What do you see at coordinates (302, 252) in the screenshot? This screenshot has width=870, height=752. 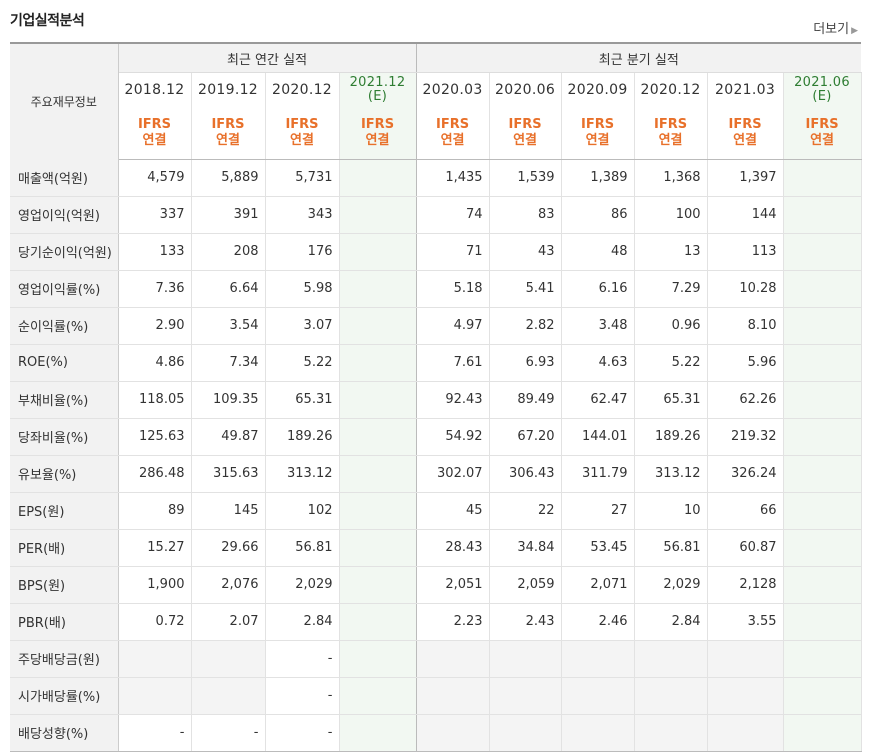 I see `table-cell: 176` at bounding box center [302, 252].